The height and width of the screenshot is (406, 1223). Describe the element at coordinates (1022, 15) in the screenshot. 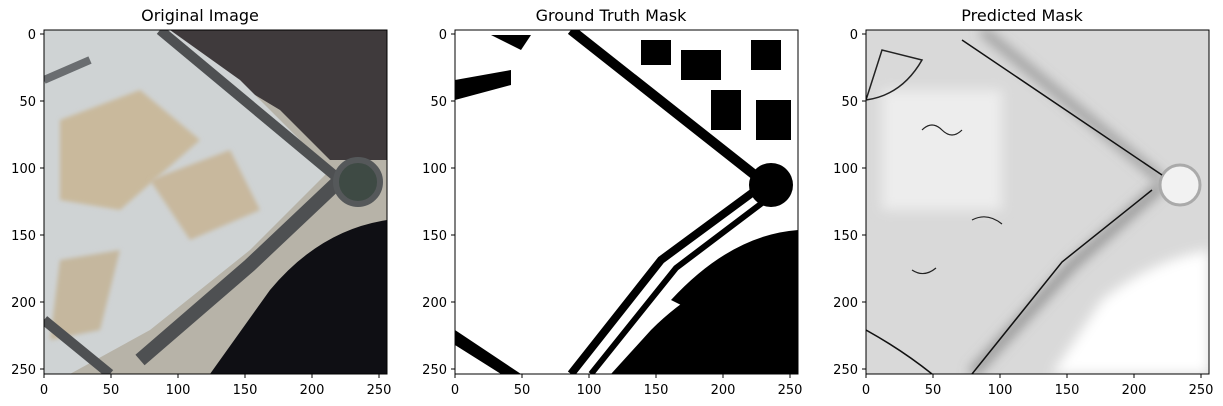

I see `panel-title: Predicted Mask` at that location.